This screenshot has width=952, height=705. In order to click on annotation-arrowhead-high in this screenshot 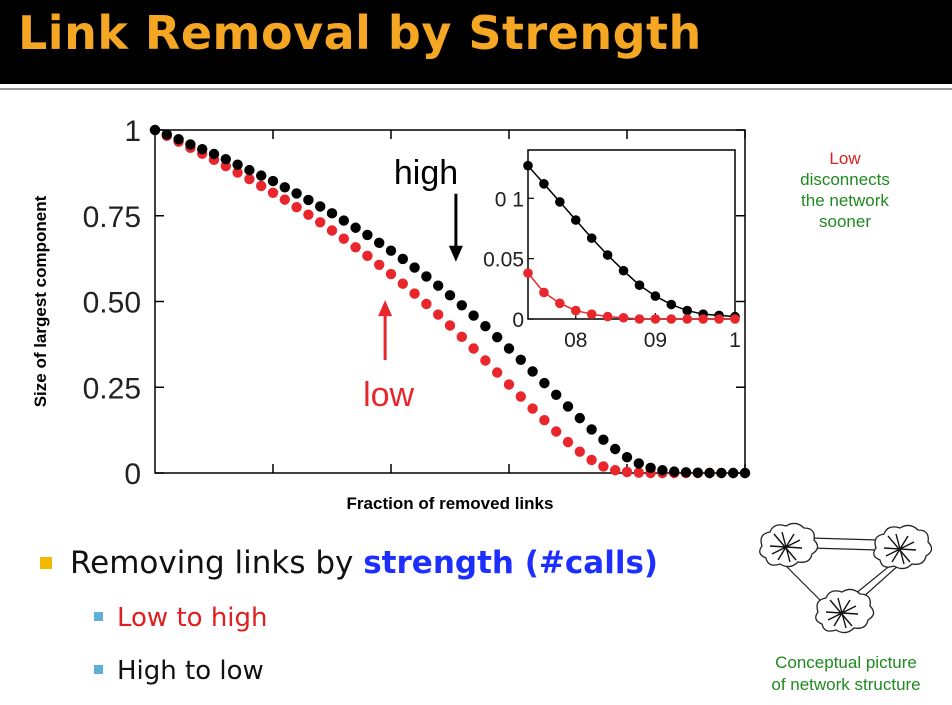, I will do `click(455, 253)`.